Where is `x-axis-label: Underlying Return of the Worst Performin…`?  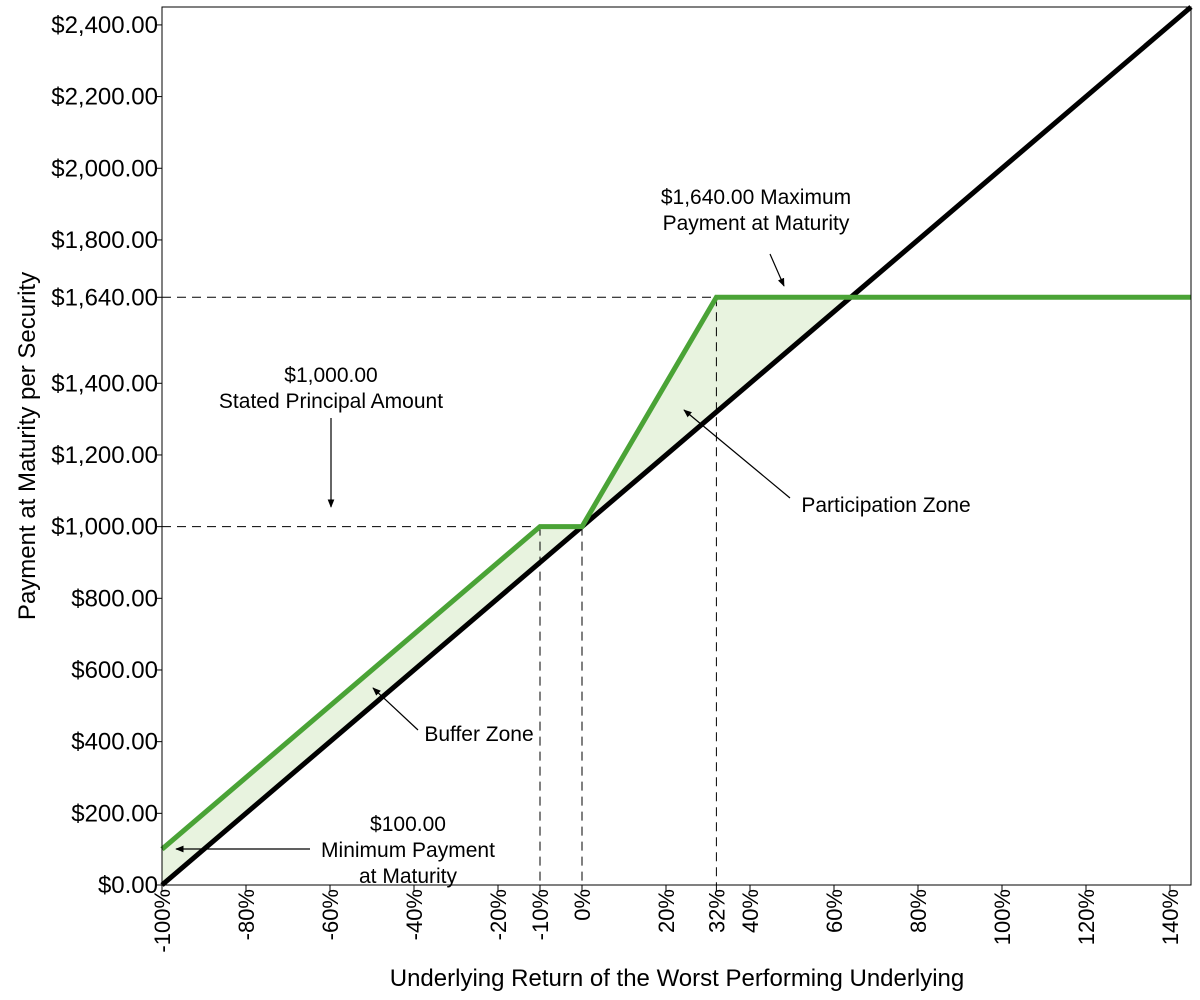
x-axis-label: Underlying Return of the Worst Performin… is located at coordinates (677, 978).